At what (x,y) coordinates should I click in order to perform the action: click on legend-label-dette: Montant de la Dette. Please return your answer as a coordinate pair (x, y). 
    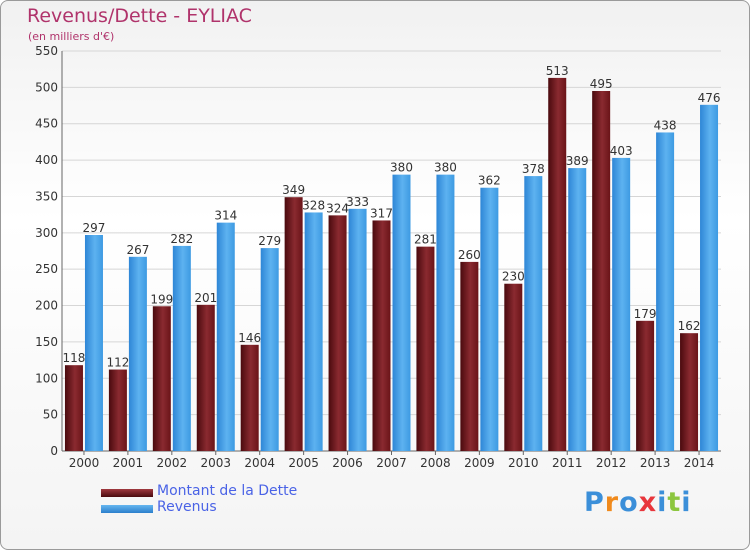
    Looking at the image, I should click on (227, 491).